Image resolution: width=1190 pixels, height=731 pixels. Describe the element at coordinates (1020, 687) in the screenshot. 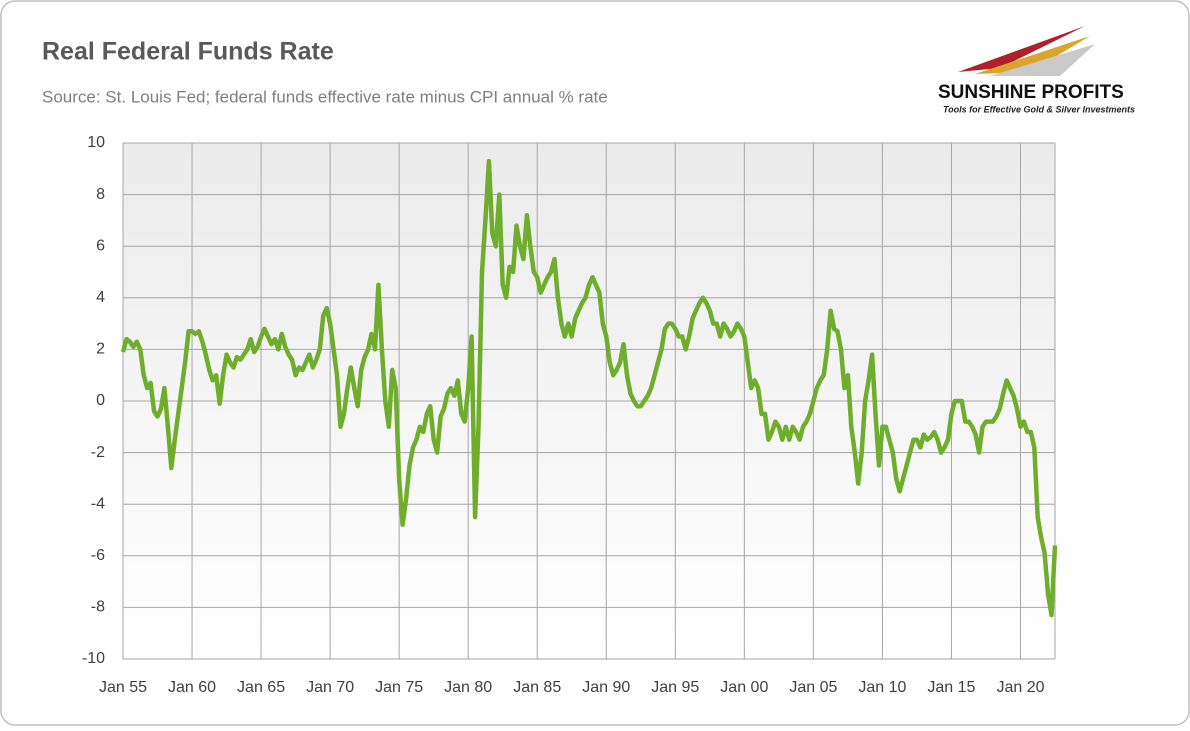

I see `x-tick-label: Jan 20` at that location.